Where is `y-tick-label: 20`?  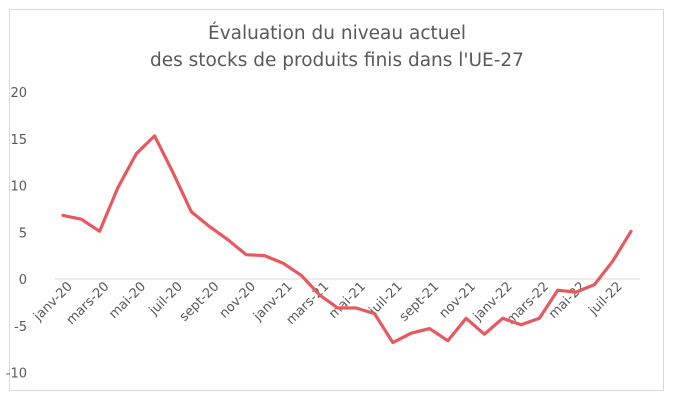 y-tick-label: 20 is located at coordinates (18, 93).